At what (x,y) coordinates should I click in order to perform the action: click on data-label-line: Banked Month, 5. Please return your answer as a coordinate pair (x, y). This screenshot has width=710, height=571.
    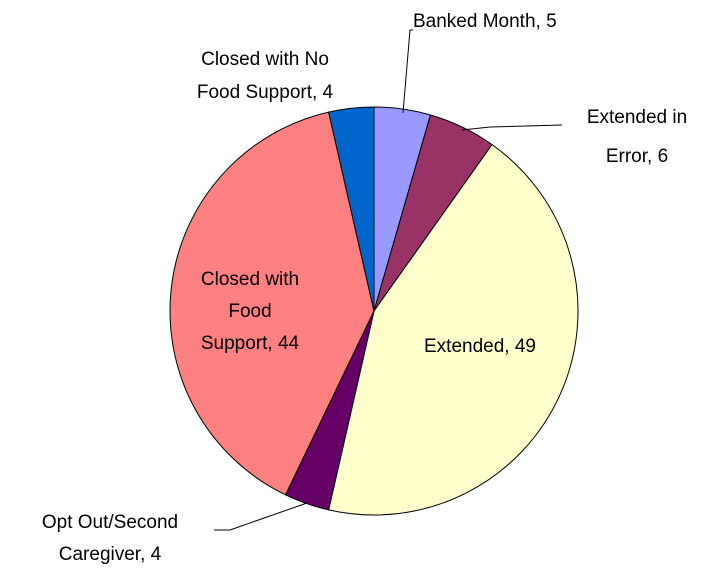
    Looking at the image, I should click on (485, 21).